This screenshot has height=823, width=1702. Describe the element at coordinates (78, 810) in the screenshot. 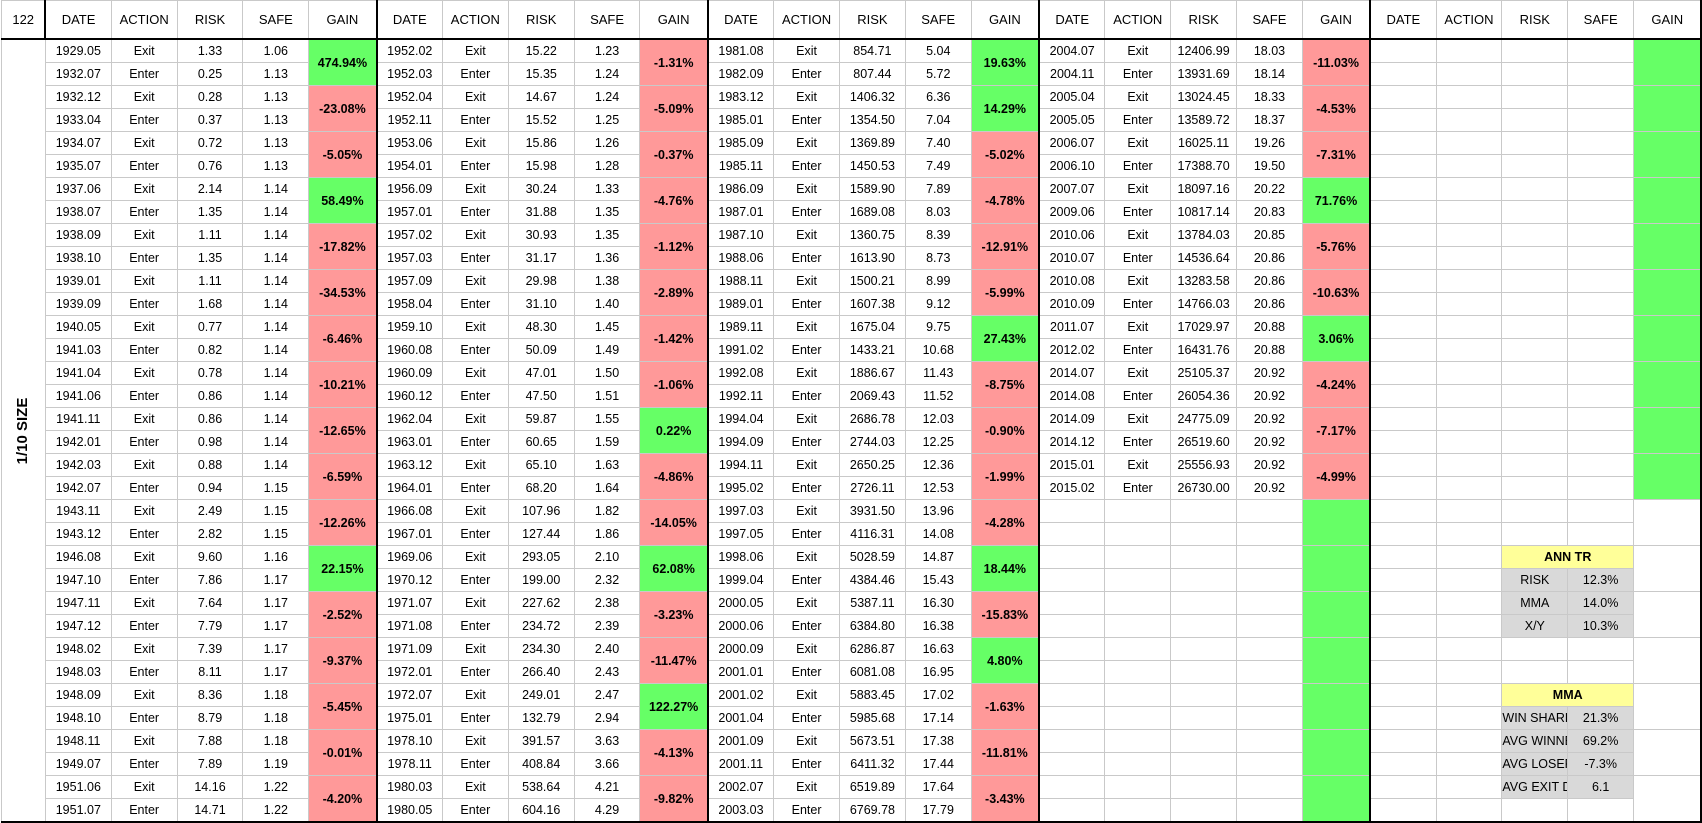

I see `cell-date: 1951.07` at that location.